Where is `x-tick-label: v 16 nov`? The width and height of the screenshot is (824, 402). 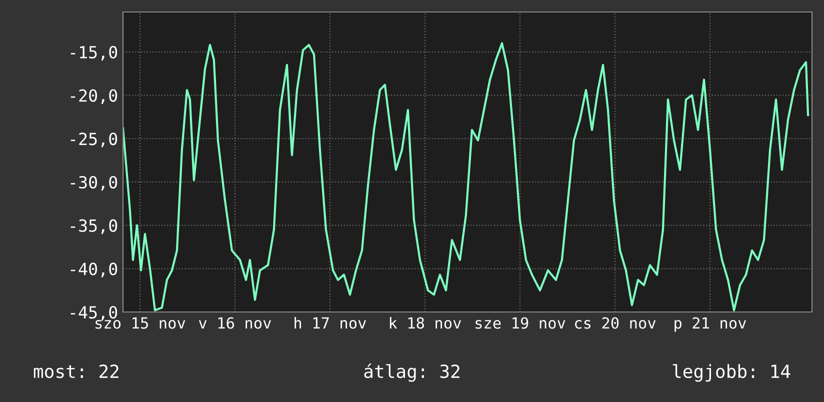
x-tick-label: v 16 nov is located at coordinates (235, 323).